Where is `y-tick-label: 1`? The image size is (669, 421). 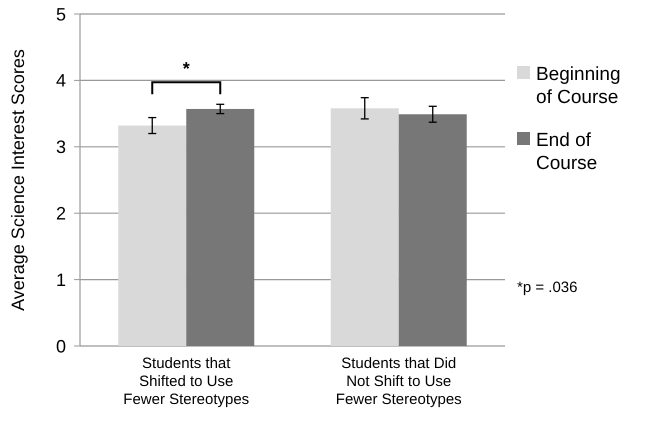
y-tick-label: 1 is located at coordinates (61, 280).